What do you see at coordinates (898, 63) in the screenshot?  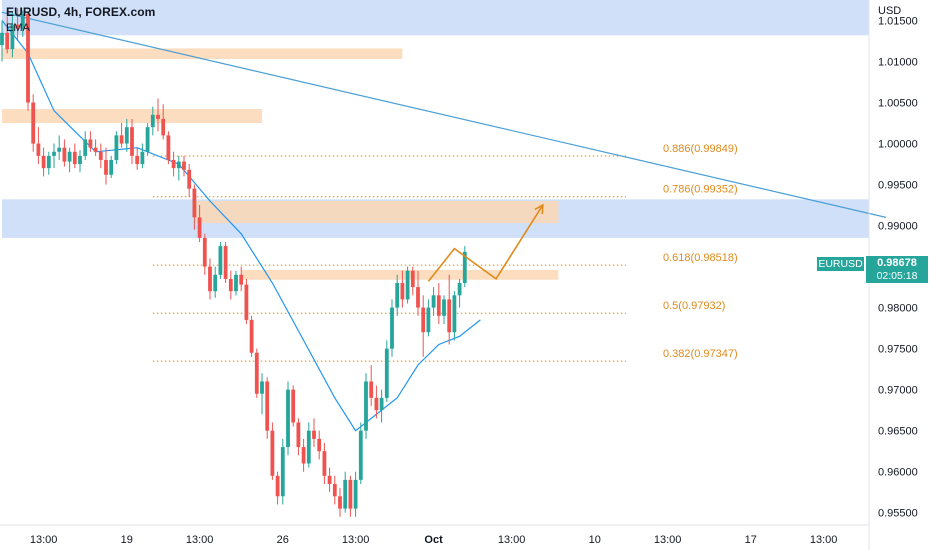 I see `price-tick-1: 1.01000` at bounding box center [898, 63].